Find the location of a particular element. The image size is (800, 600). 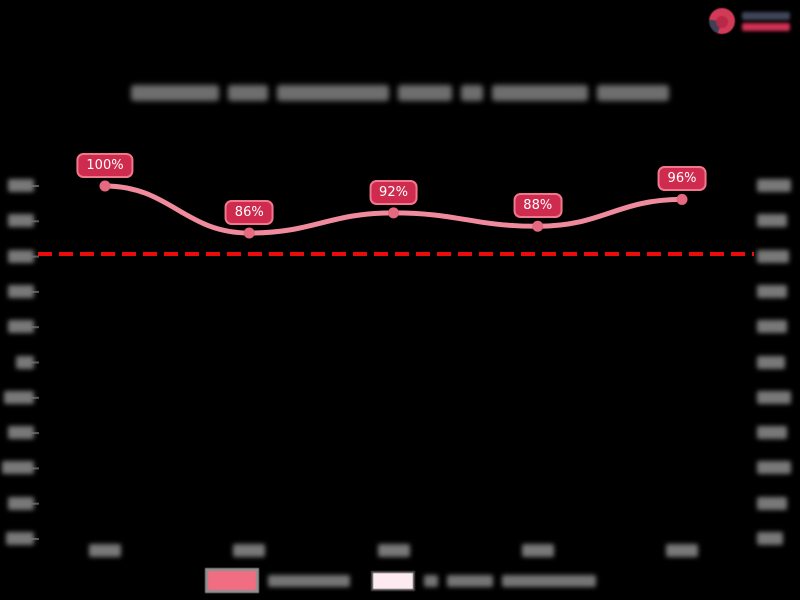

brand-logo is located at coordinates (749, 21).